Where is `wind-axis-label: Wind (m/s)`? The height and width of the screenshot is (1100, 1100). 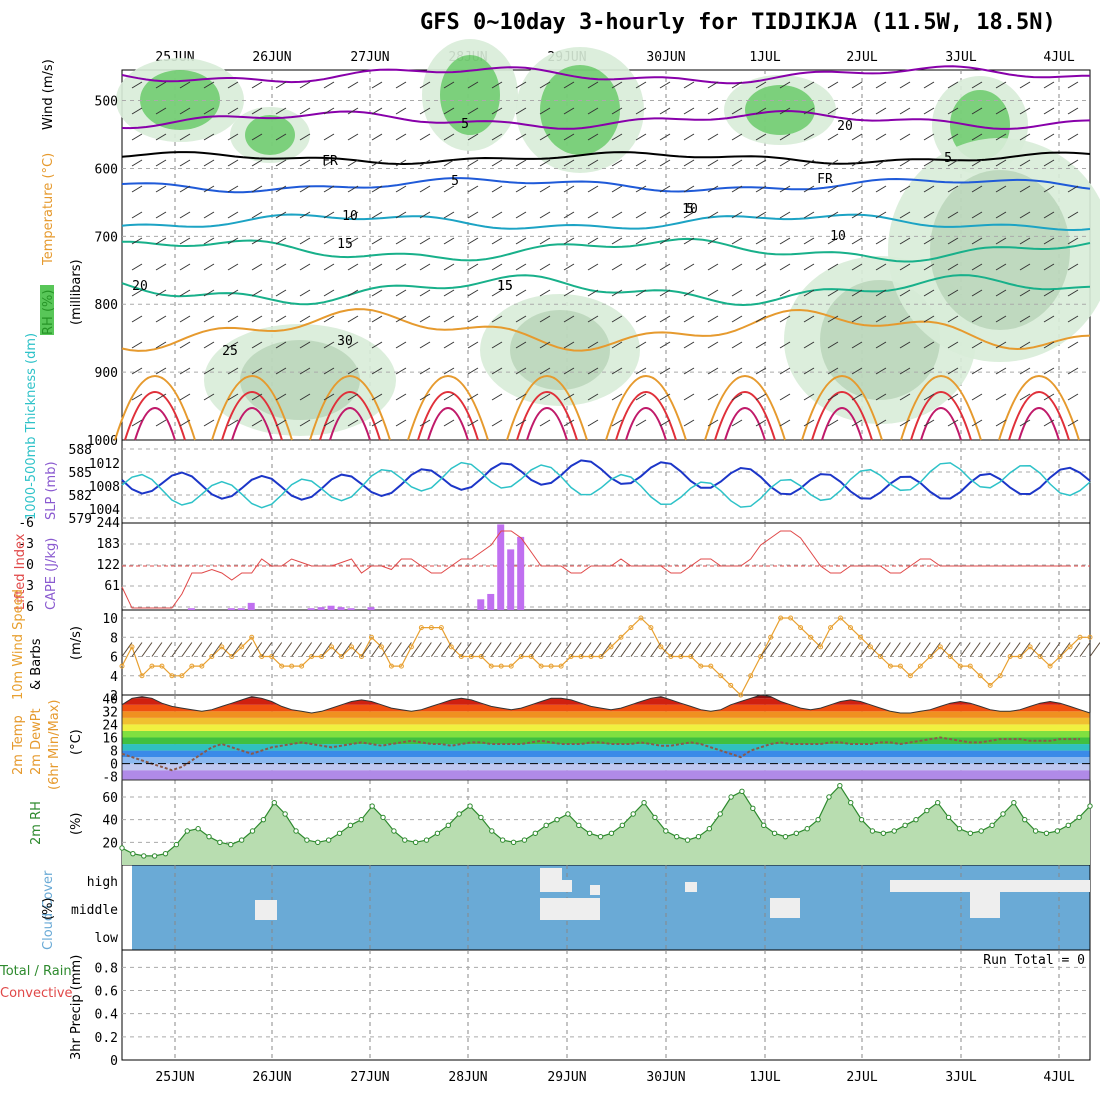
wind-axis-label: Wind (m/s) is located at coordinates (48, 94).